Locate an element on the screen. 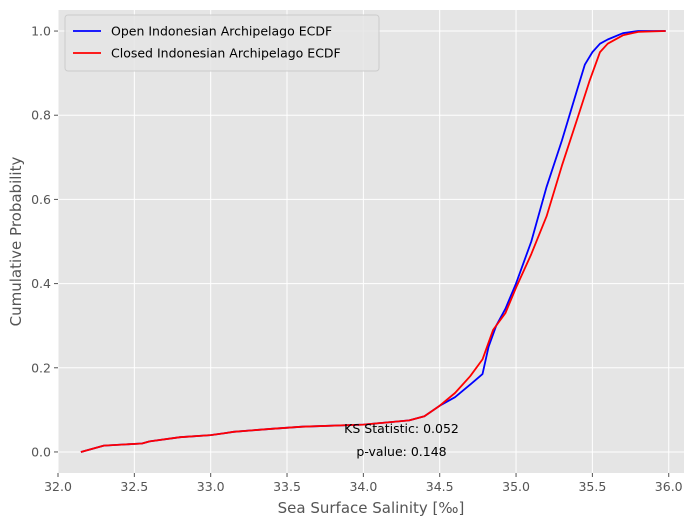 The height and width of the screenshot is (526, 692). y-tick-label: 0.4 is located at coordinates (41, 283).